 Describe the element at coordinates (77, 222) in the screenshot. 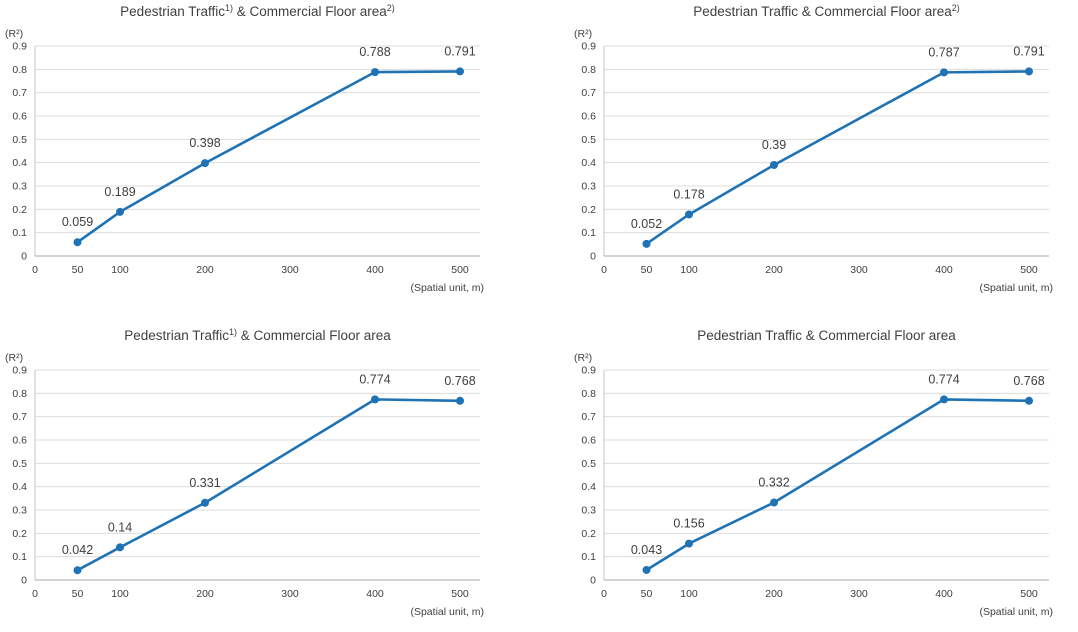

I see `data-label: 0.059` at that location.